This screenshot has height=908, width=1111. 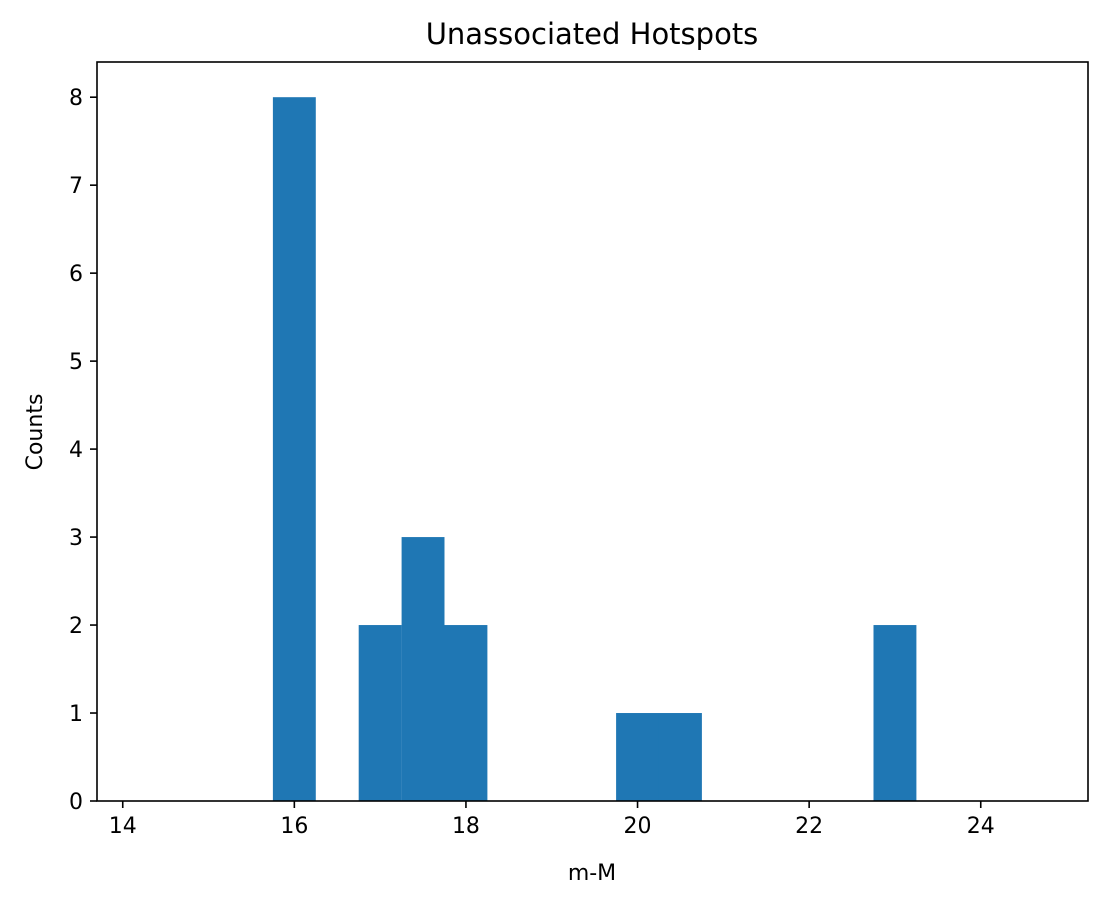 What do you see at coordinates (294, 826) in the screenshot?
I see `x-tick-label: 16` at bounding box center [294, 826].